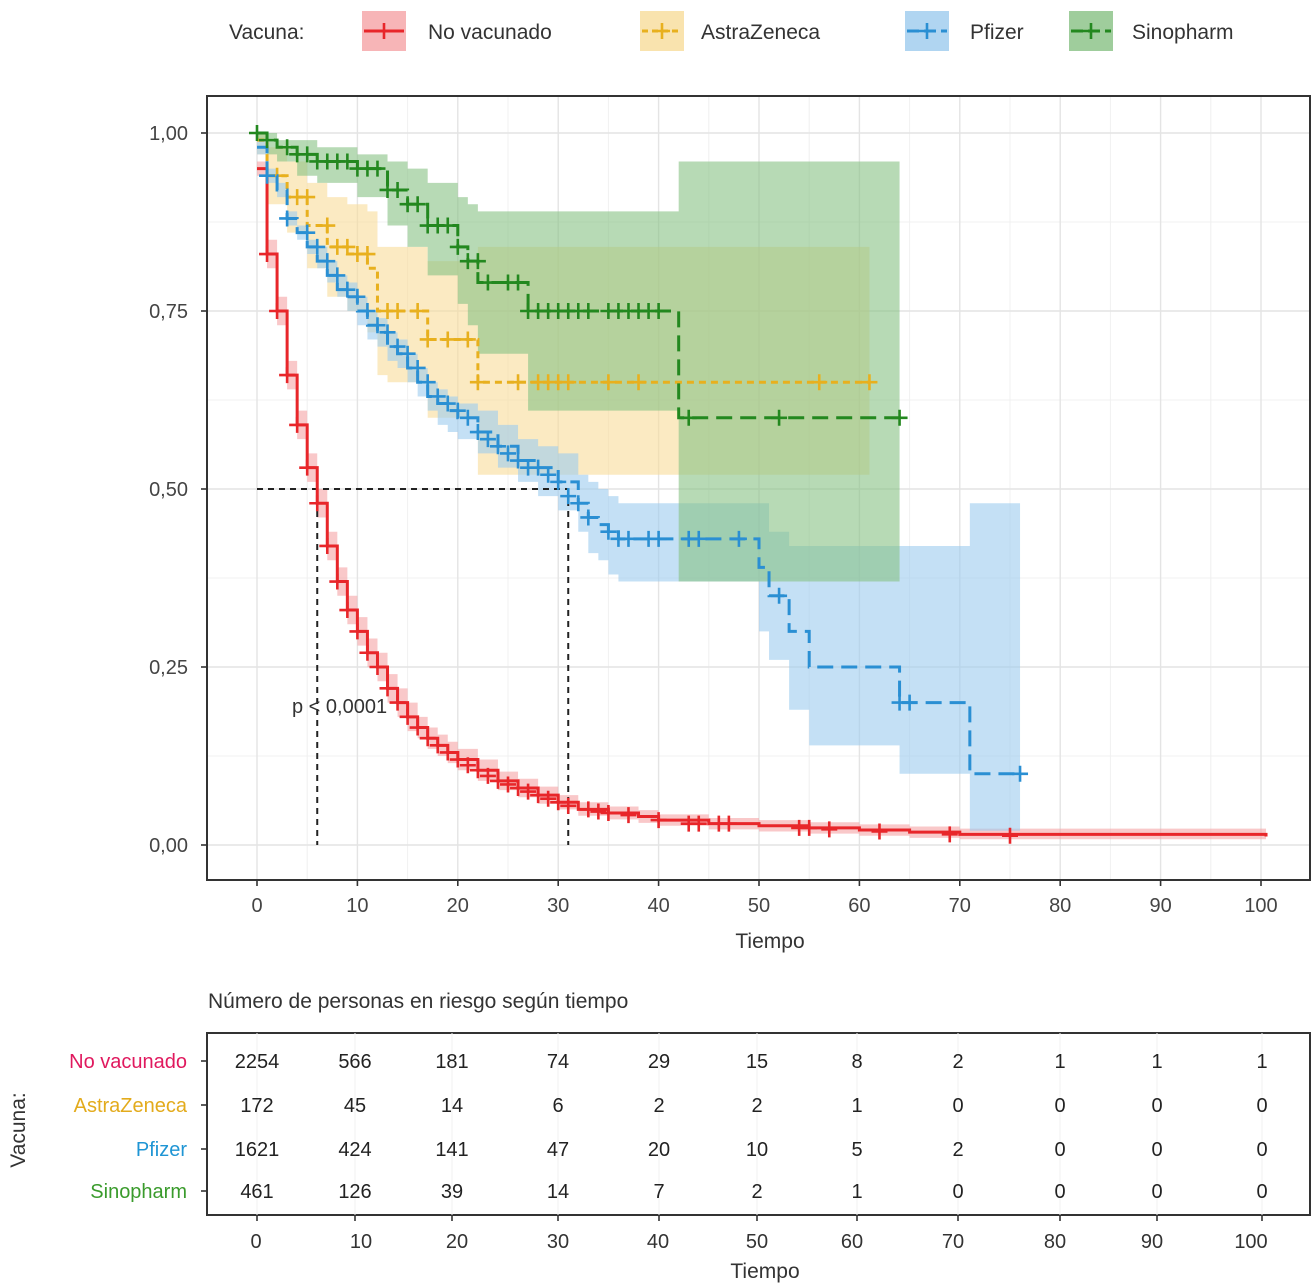 This screenshot has width=1315, height=1283. What do you see at coordinates (856, 1062) in the screenshot?
I see `risk-cell: 8` at bounding box center [856, 1062].